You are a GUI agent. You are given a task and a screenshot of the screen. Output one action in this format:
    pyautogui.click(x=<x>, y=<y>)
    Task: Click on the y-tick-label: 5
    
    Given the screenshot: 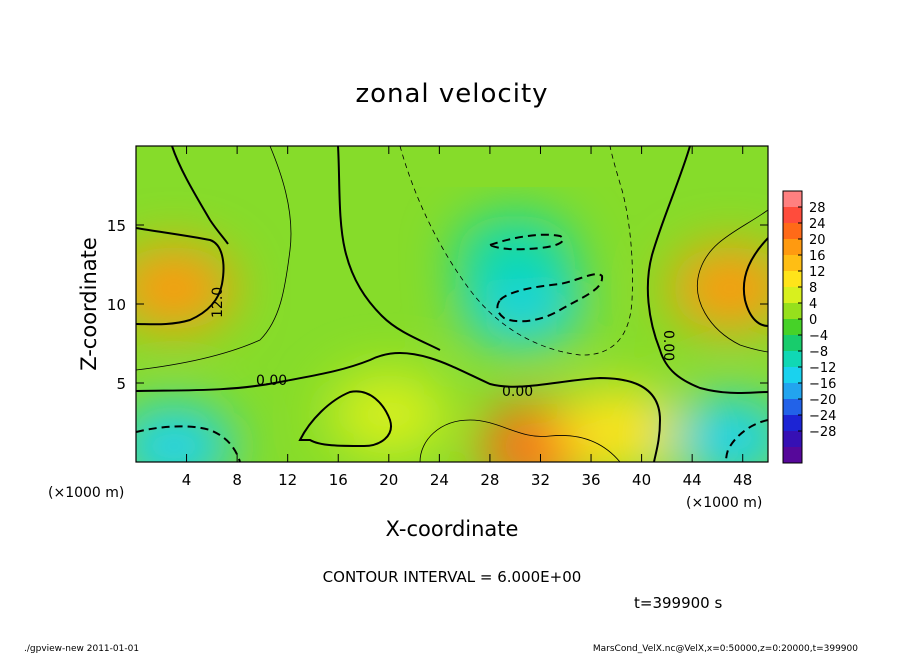 What is the action you would take?
    pyautogui.click(x=121, y=384)
    